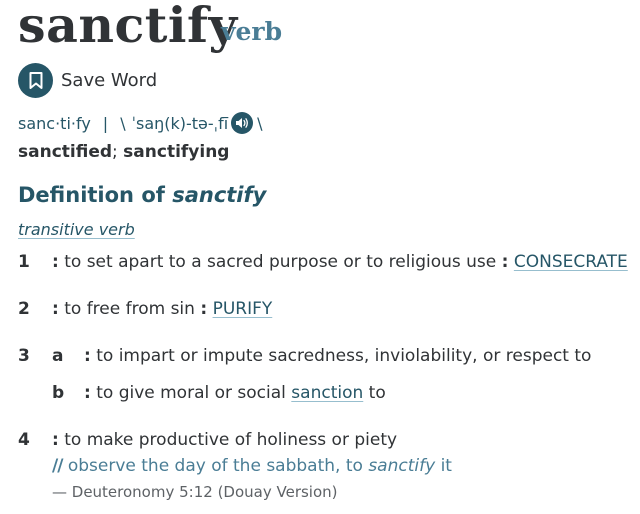 The width and height of the screenshot is (640, 514). What do you see at coordinates (570, 262) in the screenshot?
I see `xref-consecrate-link: CONSECRATE` at bounding box center [570, 262].